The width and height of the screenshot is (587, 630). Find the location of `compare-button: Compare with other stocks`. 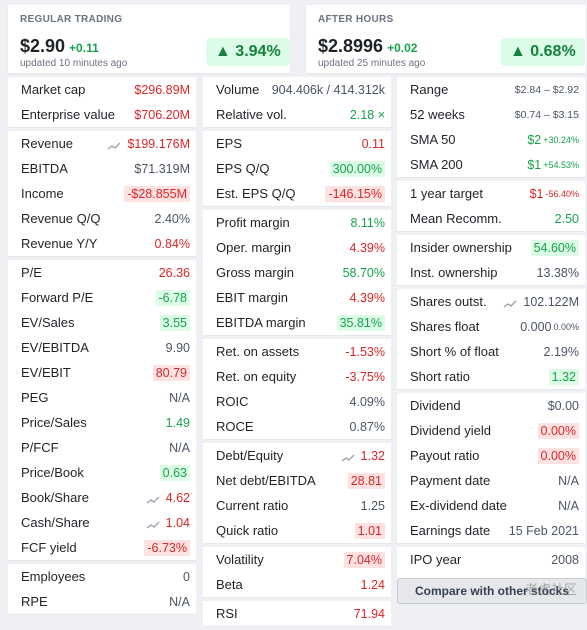

compare-button: Compare with other stocks is located at coordinates (492, 591).